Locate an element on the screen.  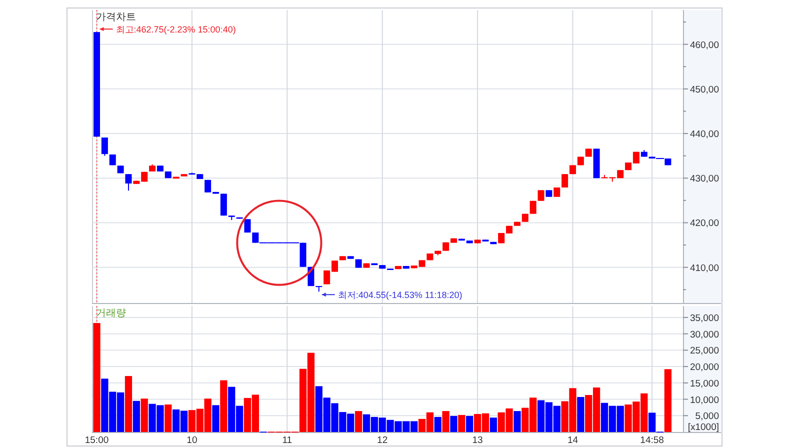
y-tick-label: 5,000 is located at coordinates (707, 416).